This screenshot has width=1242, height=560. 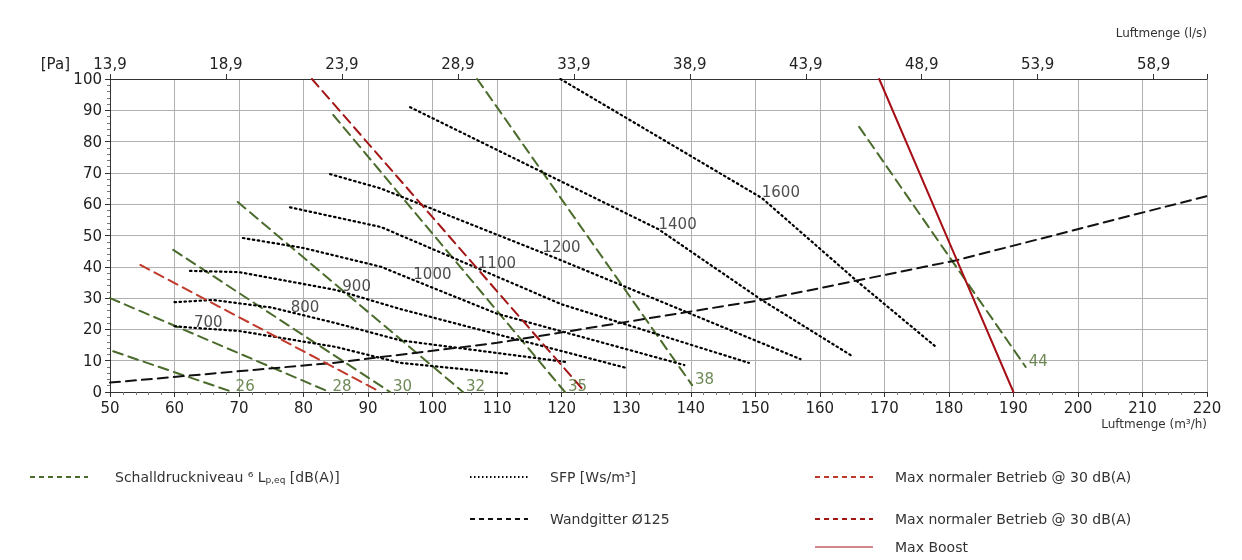 What do you see at coordinates (1013, 407) in the screenshot?
I see `x-tick-label: 190` at bounding box center [1013, 407].